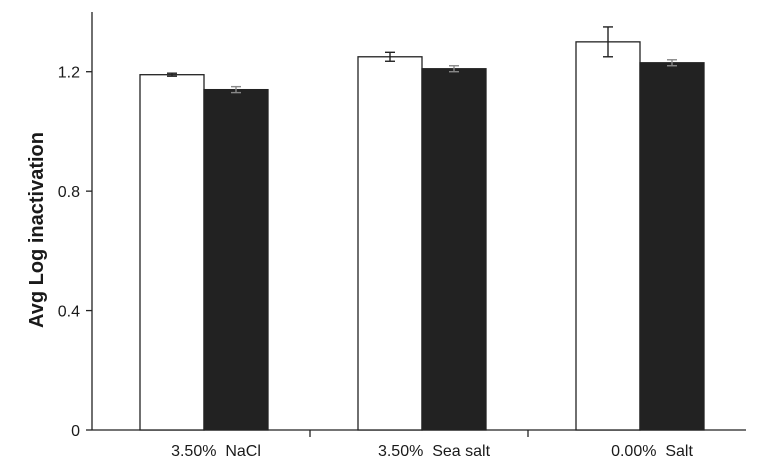 The width and height of the screenshot is (760, 473). Describe the element at coordinates (652, 451) in the screenshot. I see `x-category-label: 0.00% Salt` at that location.